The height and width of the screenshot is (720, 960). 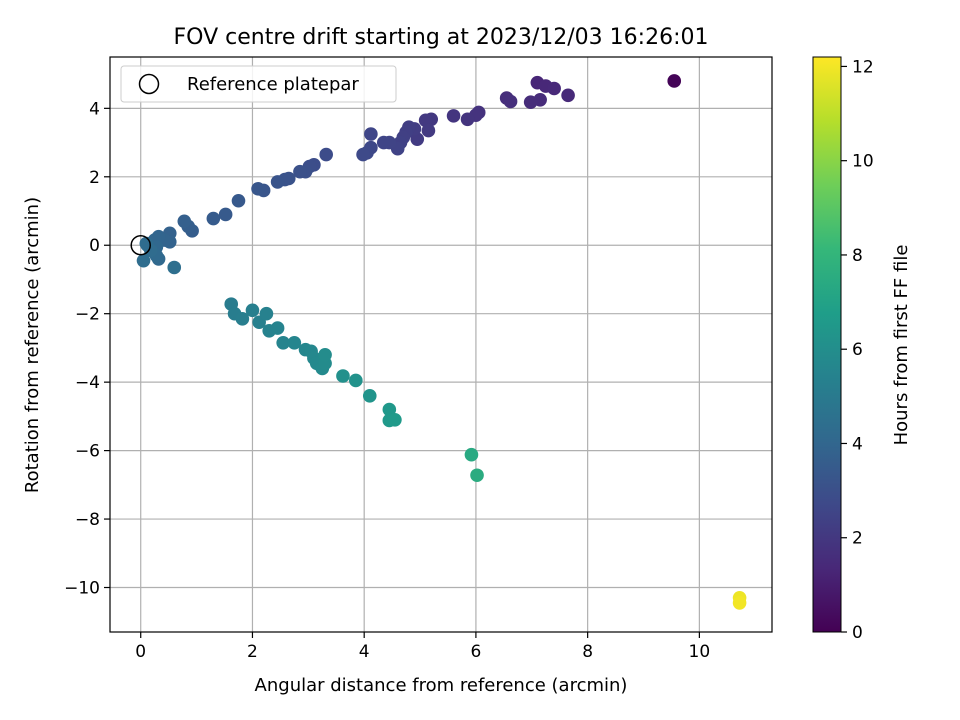 What do you see at coordinates (87, 383) in the screenshot?
I see `y-tick-label: −4` at bounding box center [87, 383].